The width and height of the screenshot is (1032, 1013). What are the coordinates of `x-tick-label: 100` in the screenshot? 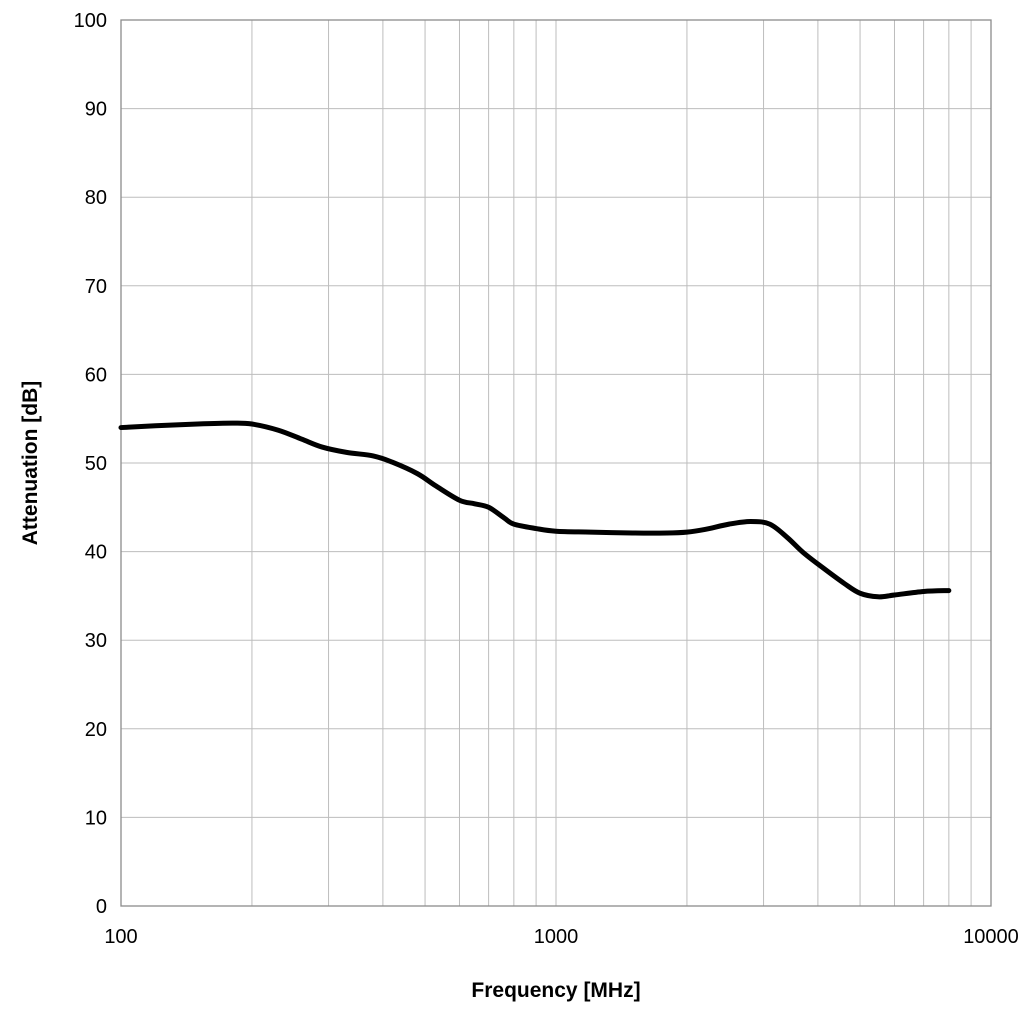 It's located at (120, 937).